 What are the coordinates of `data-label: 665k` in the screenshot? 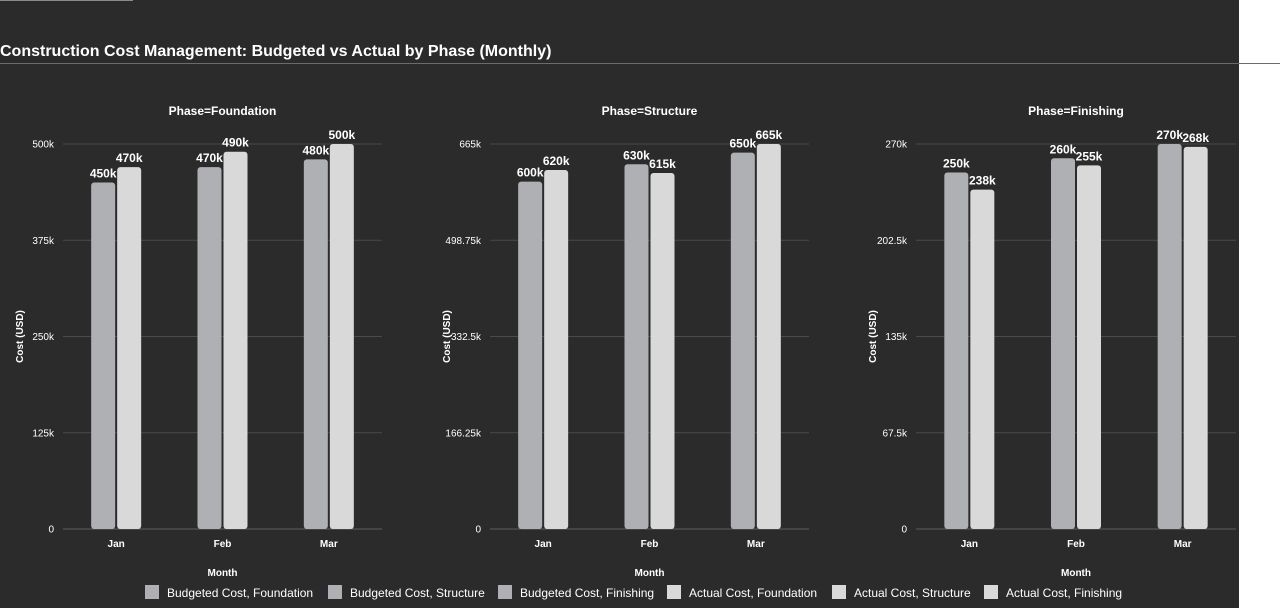 It's located at (768, 135).